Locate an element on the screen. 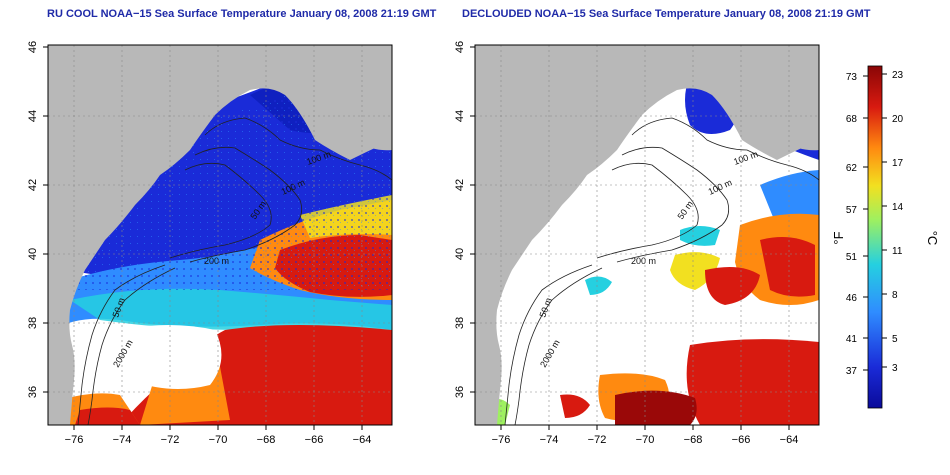  celsius-tick: 20 is located at coordinates (898, 119).